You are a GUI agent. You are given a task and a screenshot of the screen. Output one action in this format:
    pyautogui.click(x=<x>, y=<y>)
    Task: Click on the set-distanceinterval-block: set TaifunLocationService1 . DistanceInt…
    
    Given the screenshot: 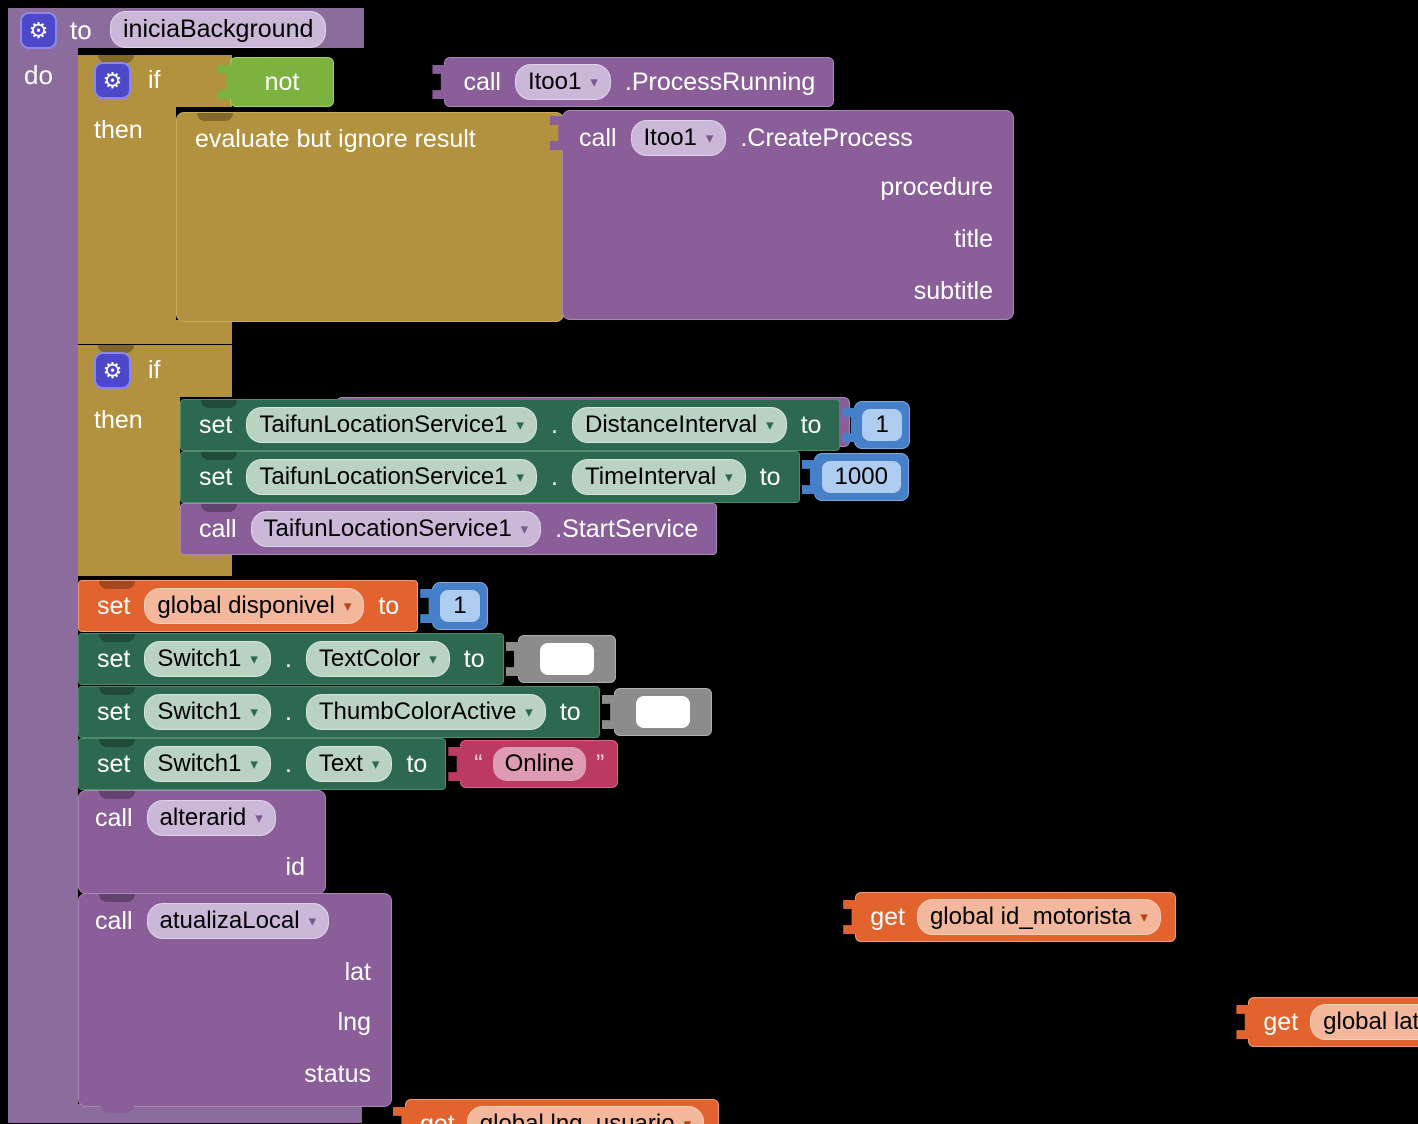 What is the action you would take?
    pyautogui.click(x=510, y=425)
    